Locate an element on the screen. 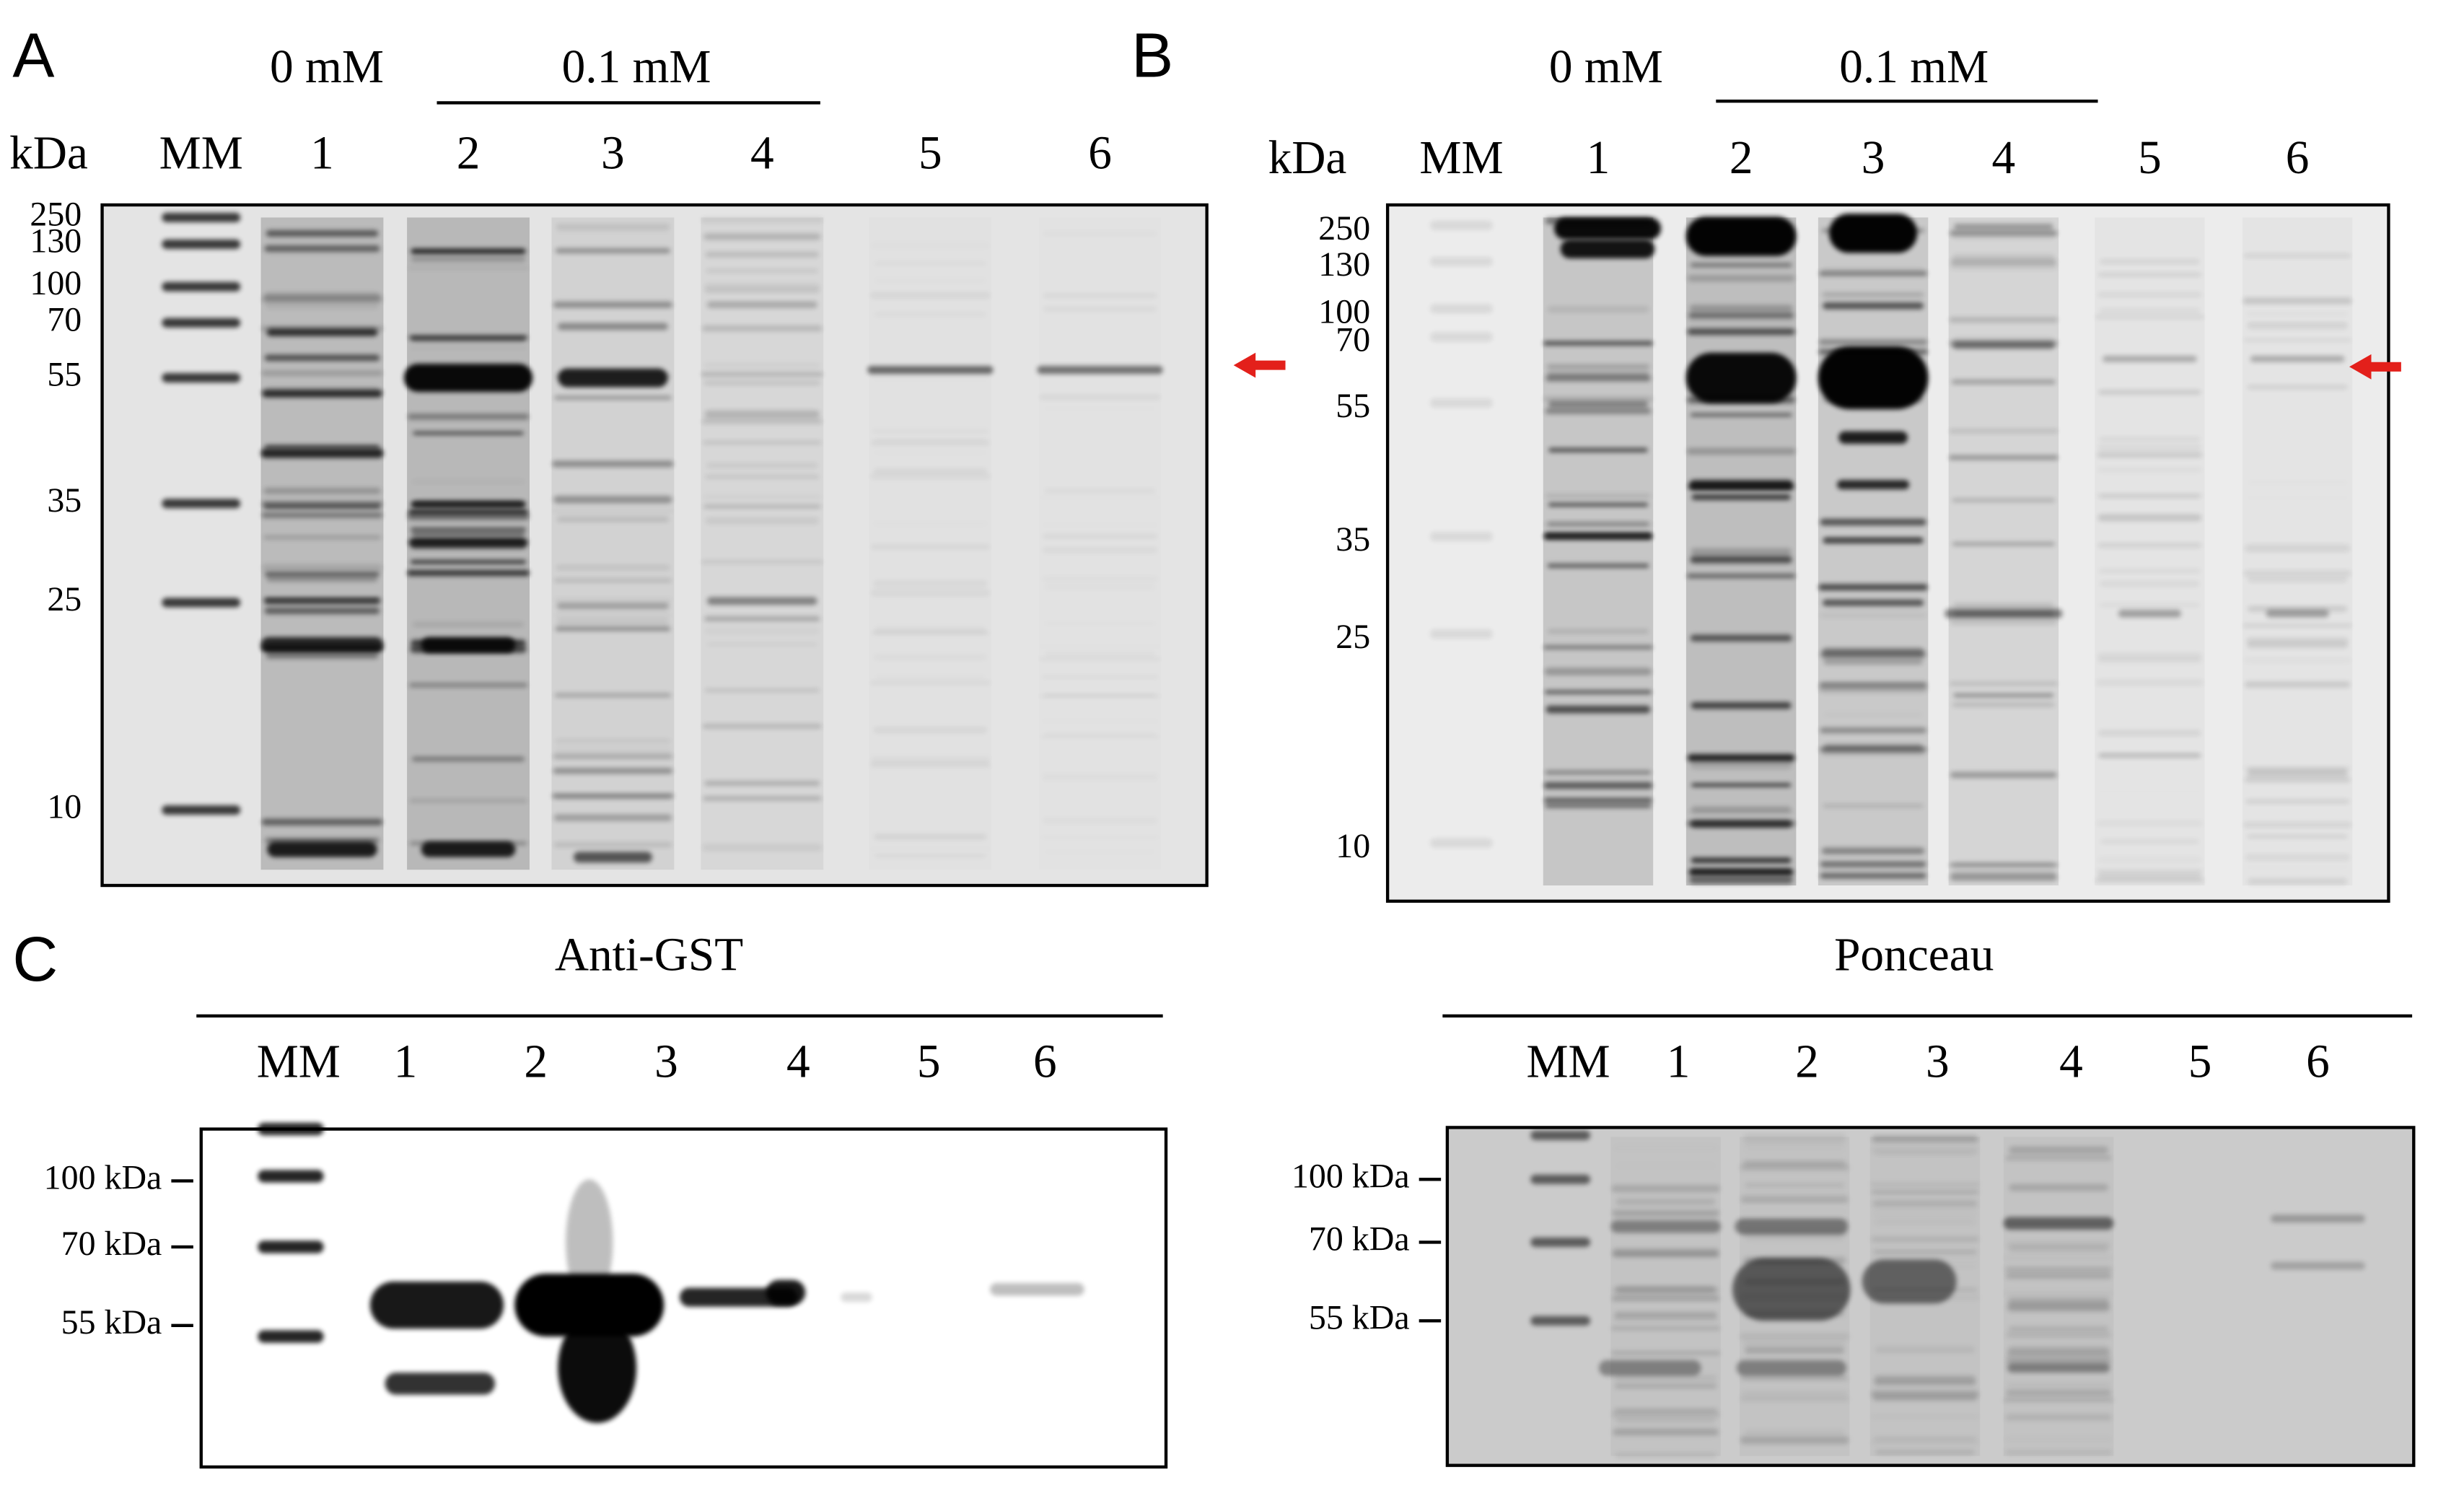  unit-label: kDa is located at coordinates (48, 154).